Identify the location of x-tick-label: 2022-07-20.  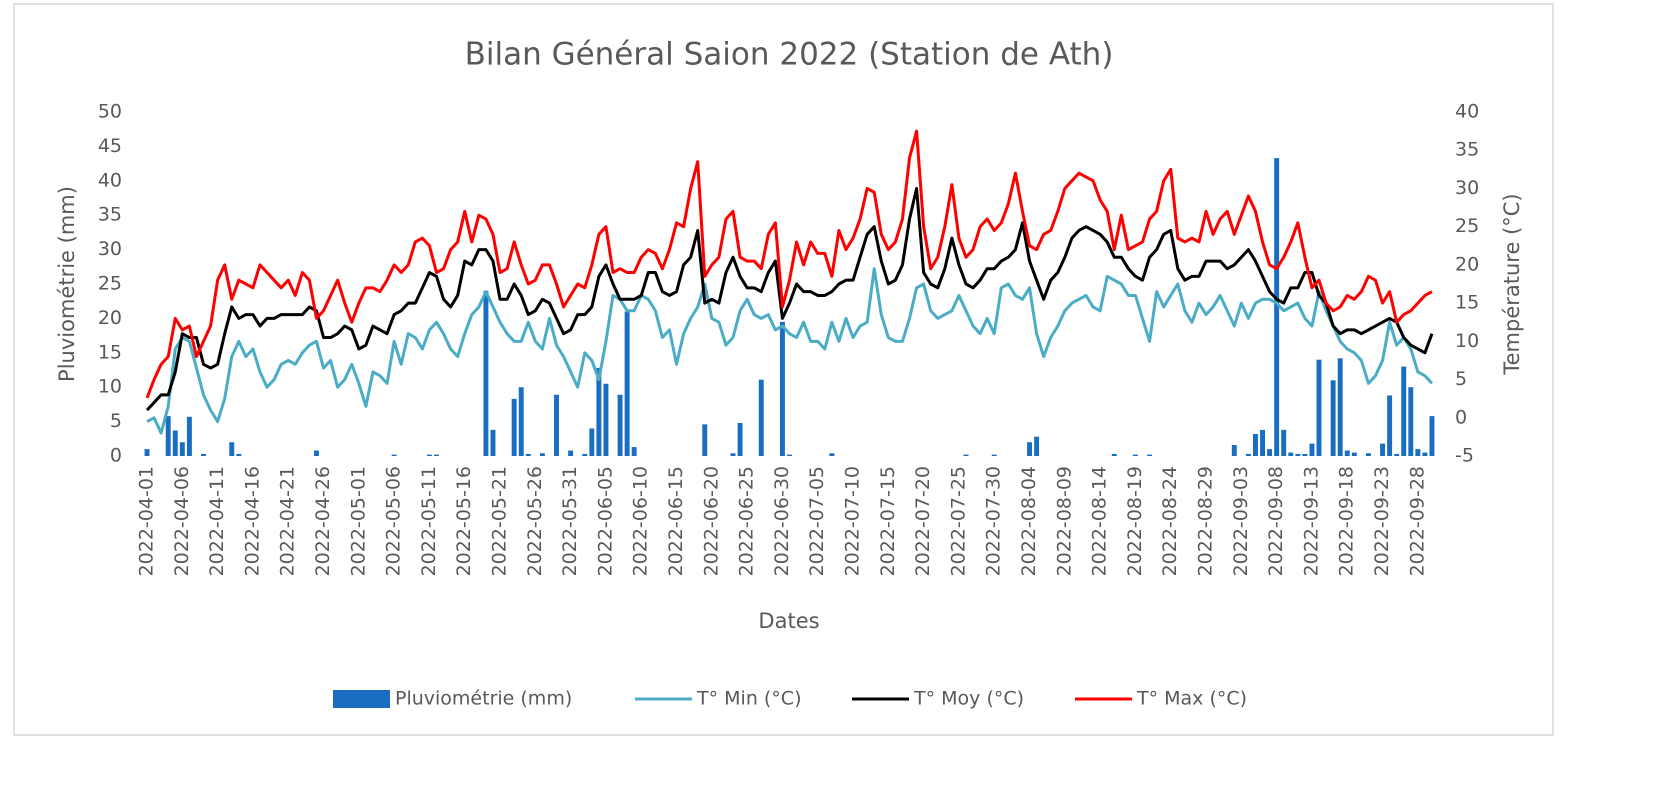
(923, 521).